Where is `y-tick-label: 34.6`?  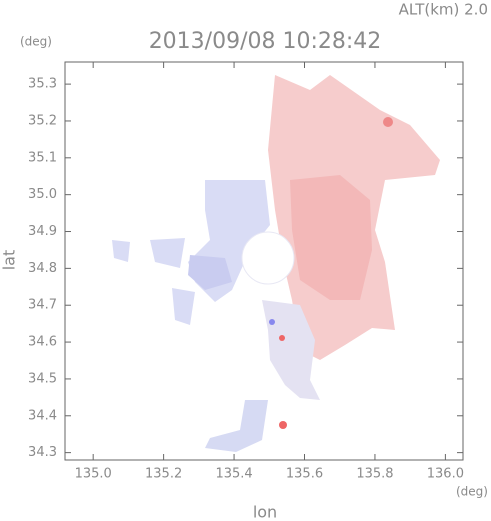
y-tick-label: 34.6 is located at coordinates (42, 342).